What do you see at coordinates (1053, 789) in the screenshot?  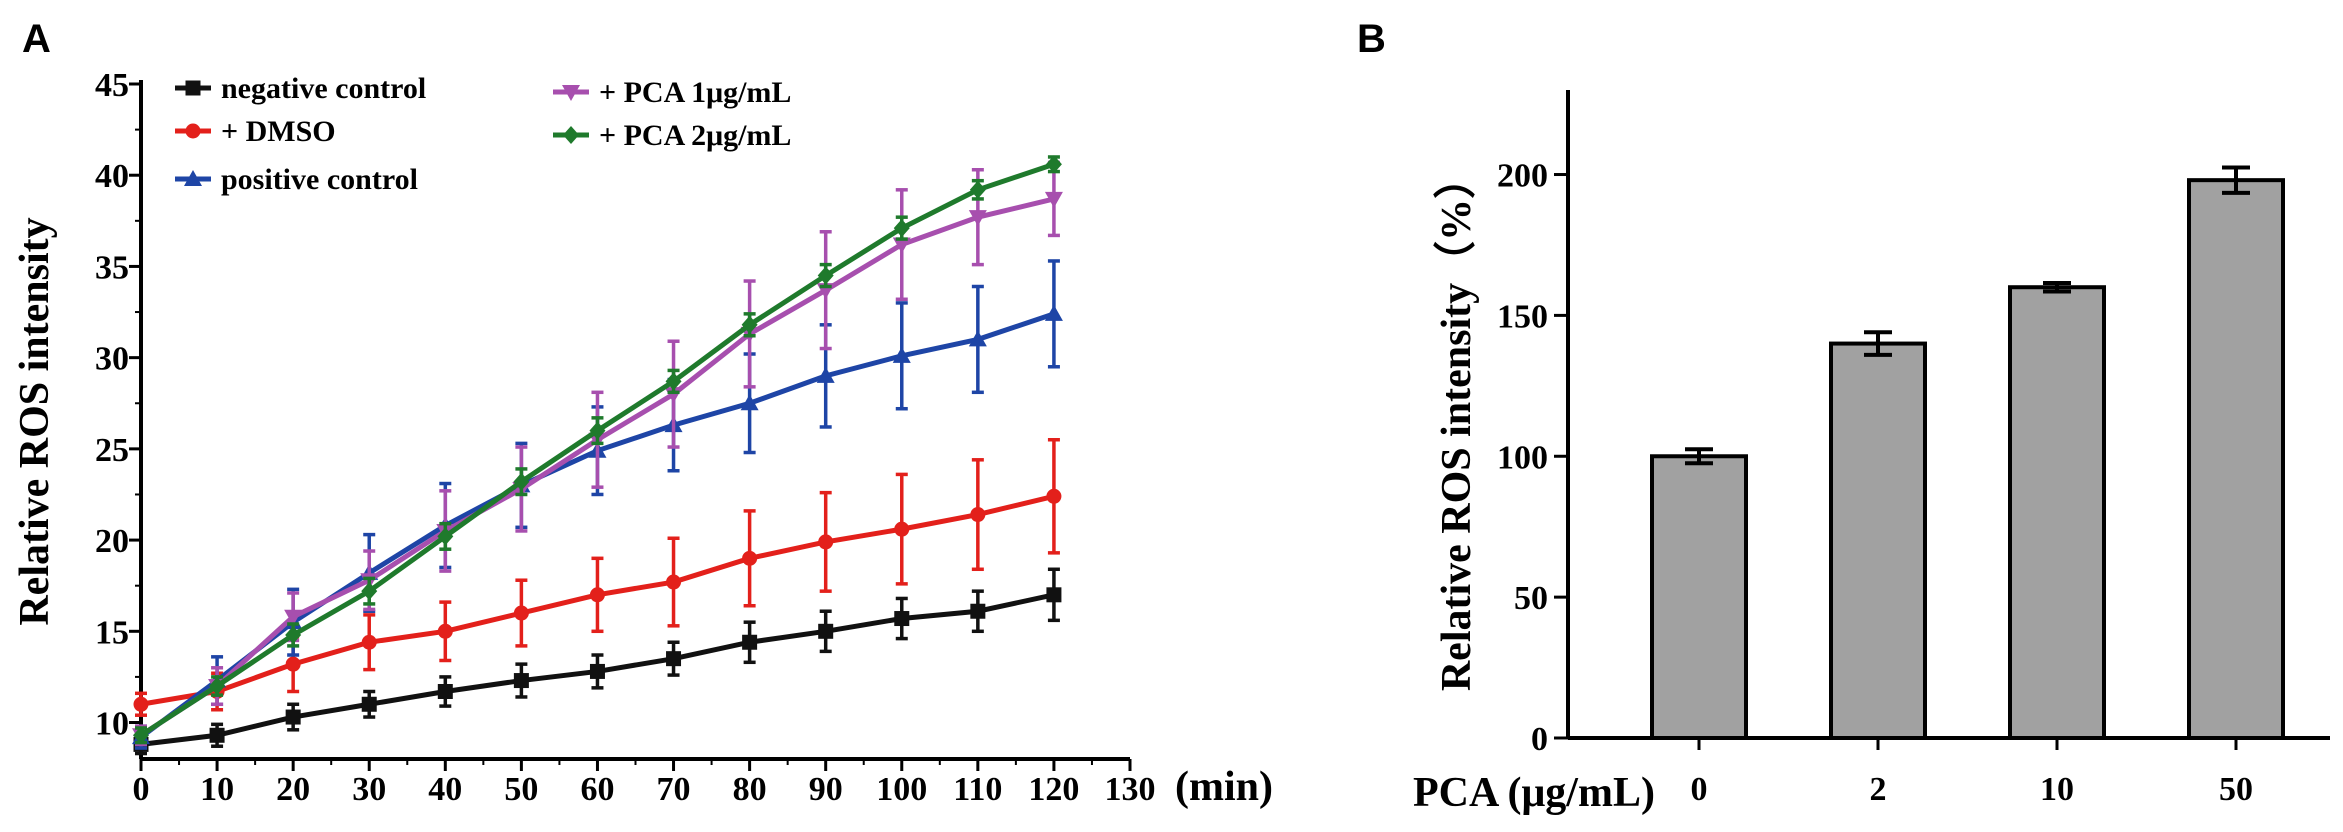 I see `a-x-tick-label-120: 120` at bounding box center [1053, 789].